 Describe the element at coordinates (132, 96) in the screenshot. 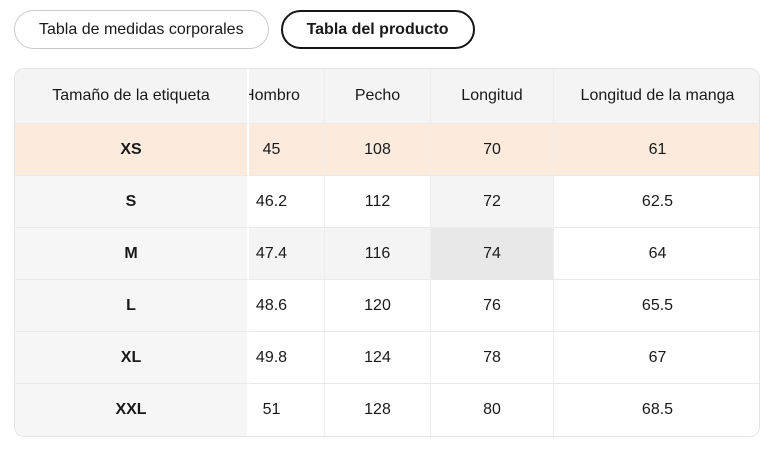

I see `header-label-size: Tamaño de la etiqueta` at that location.